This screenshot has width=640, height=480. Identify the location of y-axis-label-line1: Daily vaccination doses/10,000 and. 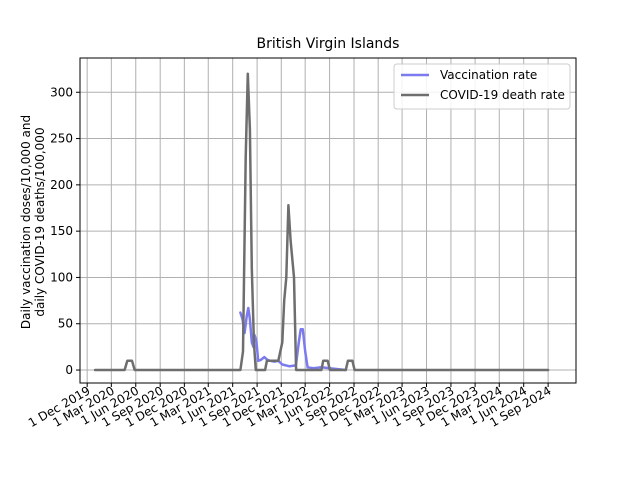
(26, 222).